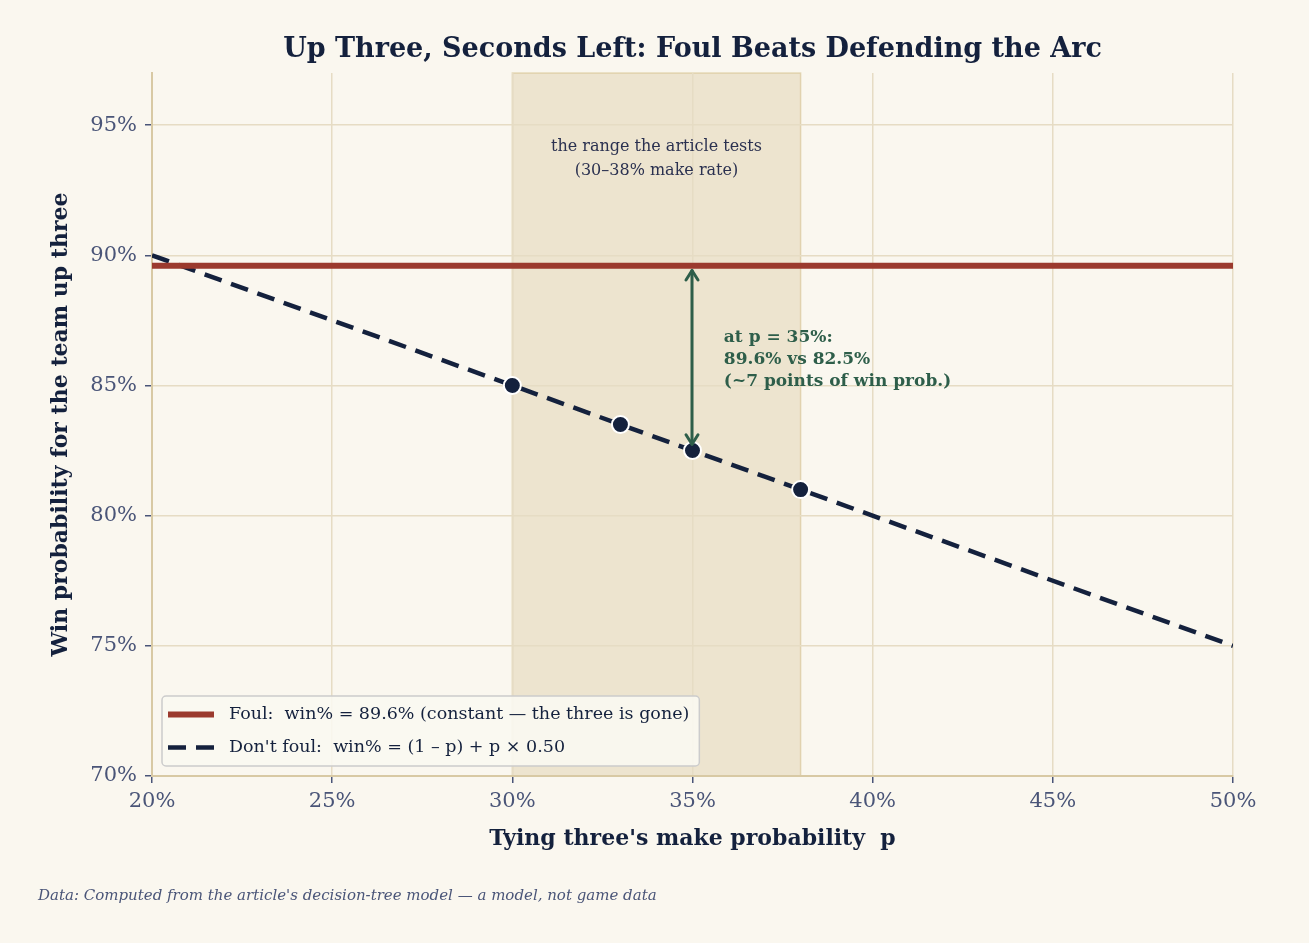 Image resolution: width=1309 pixels, height=943 pixels. I want to click on annotation: at p = 35%: 89.6% vs 82.5% (~7 points of win prob.), so click(837, 357).